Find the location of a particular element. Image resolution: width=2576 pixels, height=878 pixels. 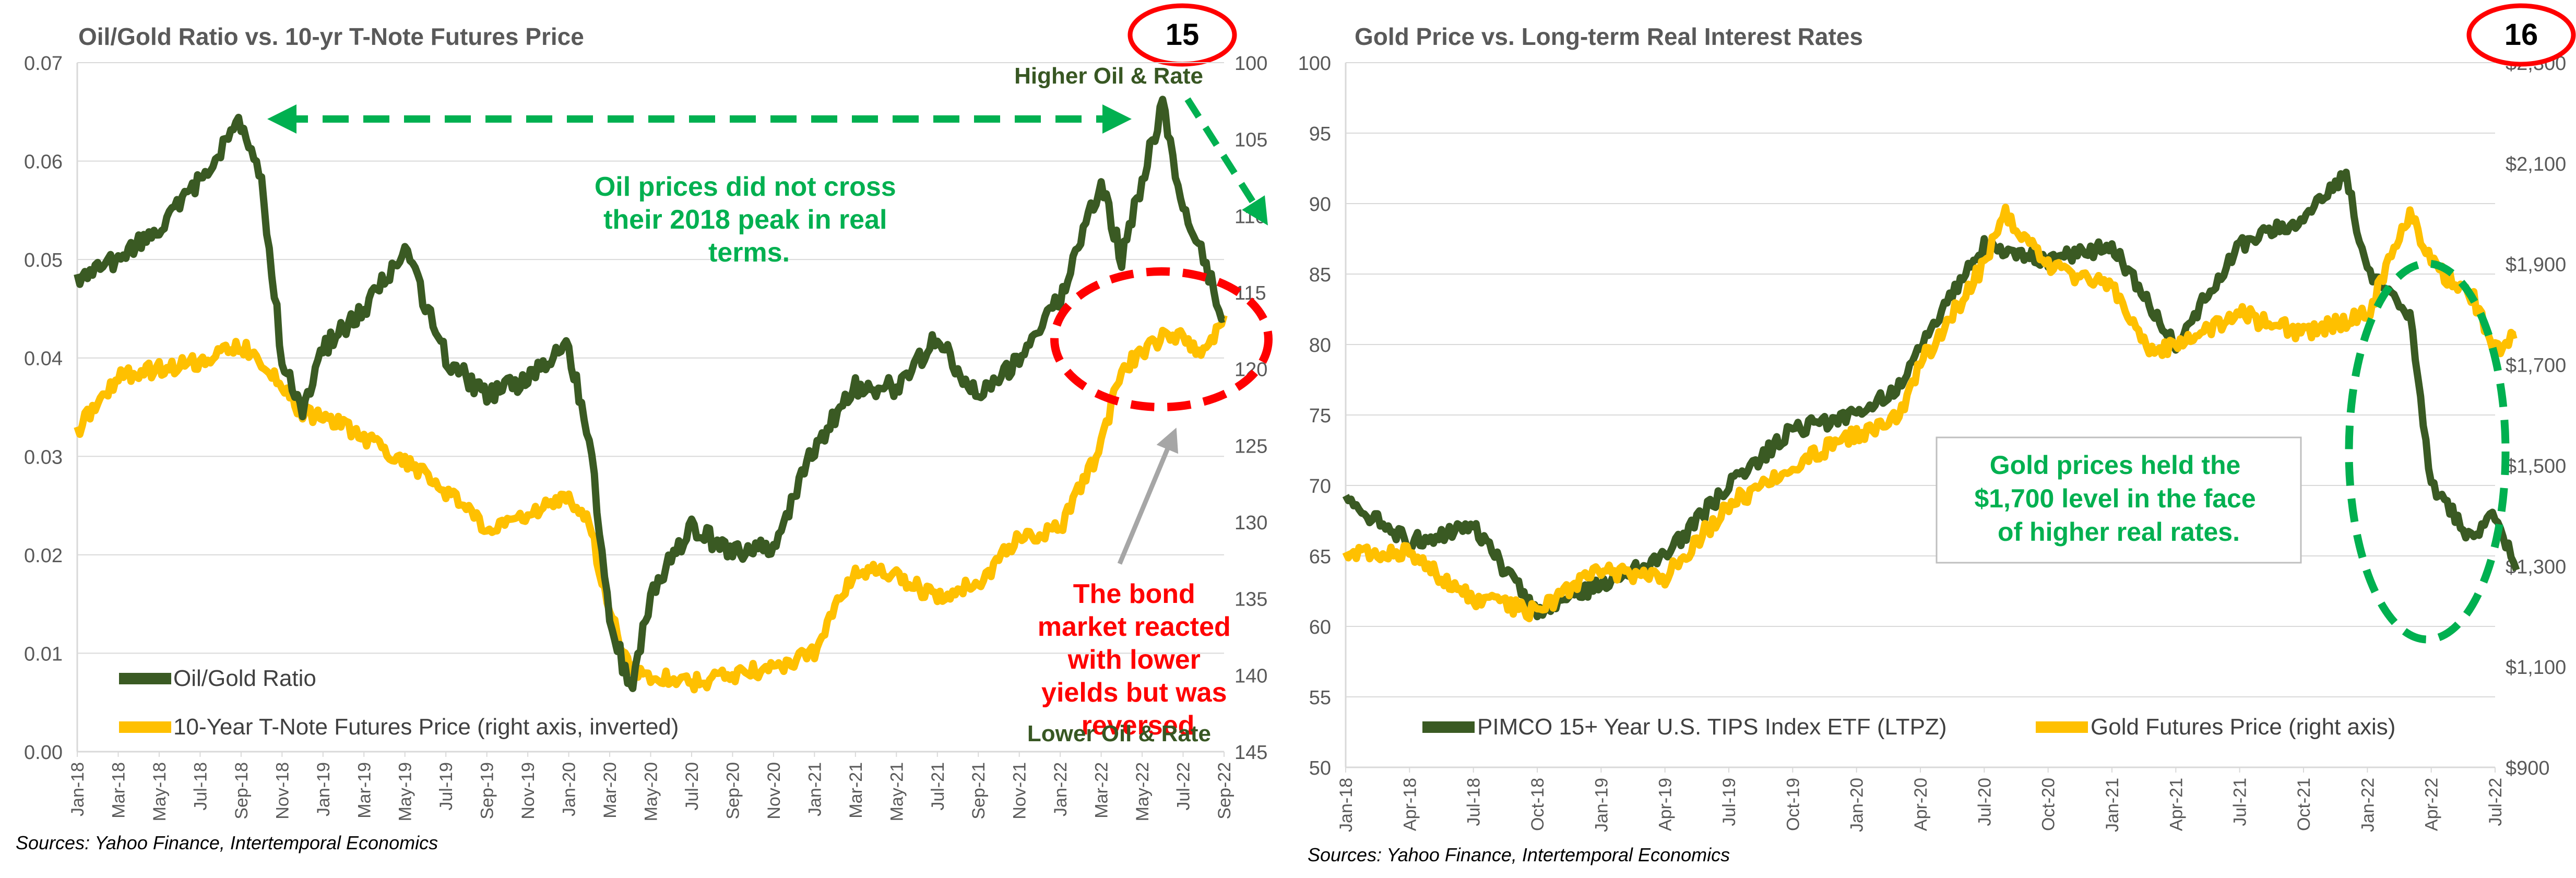

y-right-tick-label: 145 is located at coordinates (1250, 753).